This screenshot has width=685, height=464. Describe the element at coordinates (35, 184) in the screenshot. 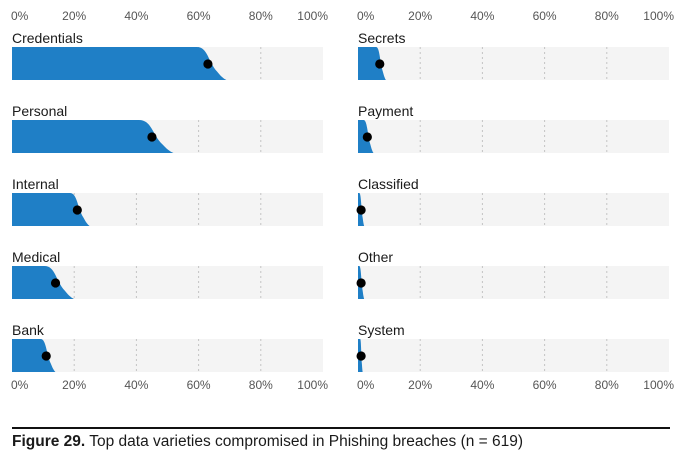

I see `category-label-internal: Internal` at that location.